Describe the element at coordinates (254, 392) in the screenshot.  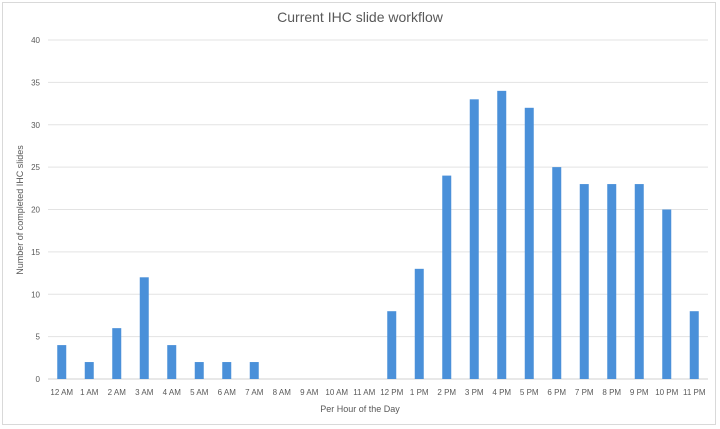
I see `x-tick-label: 7 AM` at that location.